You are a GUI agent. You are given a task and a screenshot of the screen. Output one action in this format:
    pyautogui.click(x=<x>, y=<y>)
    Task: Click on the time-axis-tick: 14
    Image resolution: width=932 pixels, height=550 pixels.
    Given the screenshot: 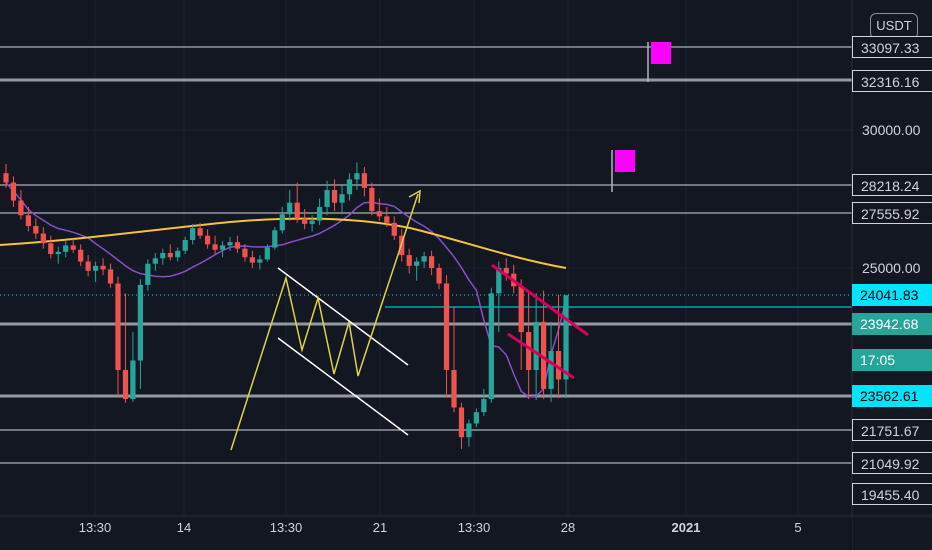 What is the action you would take?
    pyautogui.click(x=184, y=527)
    